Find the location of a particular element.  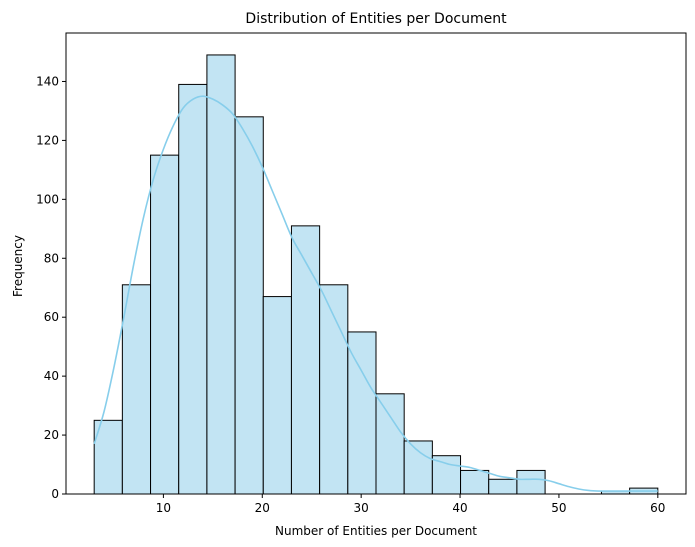

y-tick-label: 60 is located at coordinates (51, 317).